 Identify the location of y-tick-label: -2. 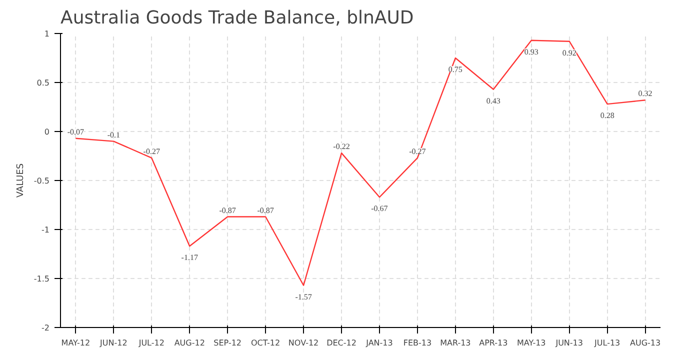
(46, 328).